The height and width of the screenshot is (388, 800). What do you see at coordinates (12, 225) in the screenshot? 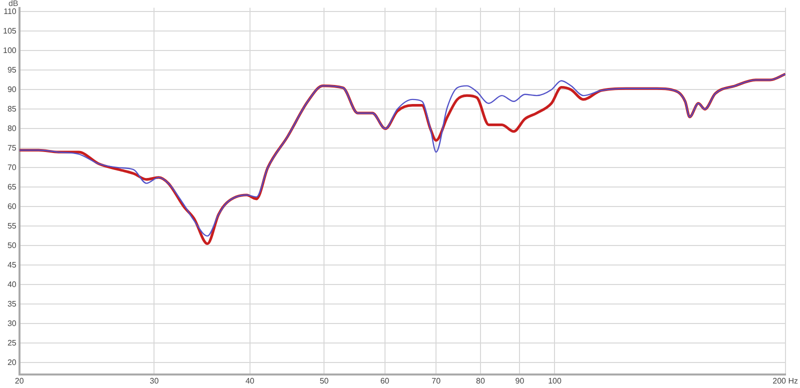
I see `y-tick-label: 55` at bounding box center [12, 225].